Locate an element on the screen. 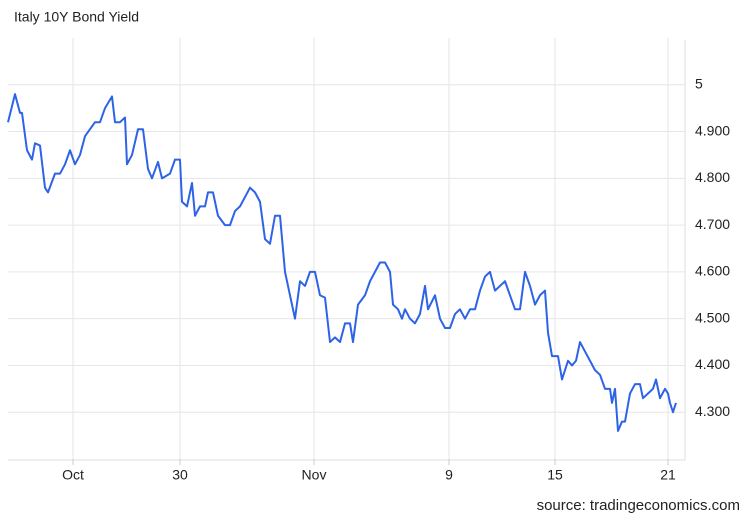 The image size is (750, 520). y-tick-label: 4.700 is located at coordinates (712, 224).